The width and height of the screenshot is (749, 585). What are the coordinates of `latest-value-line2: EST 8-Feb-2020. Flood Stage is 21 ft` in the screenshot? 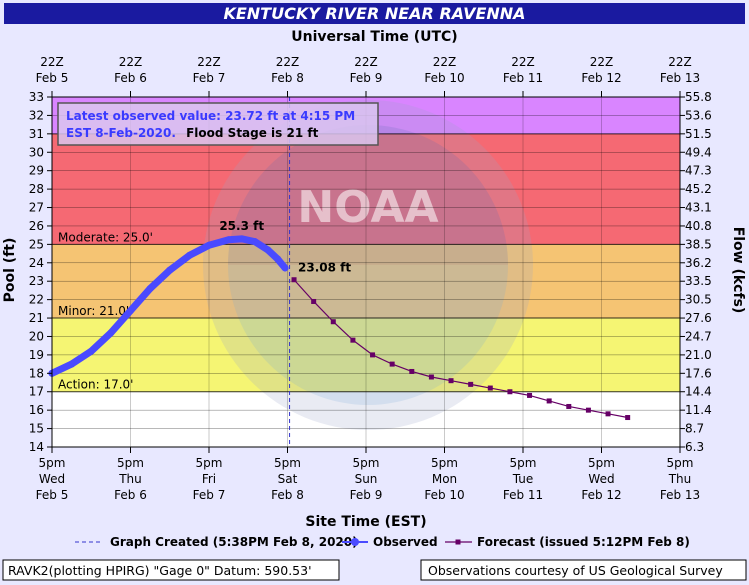 It's located at (192, 133).